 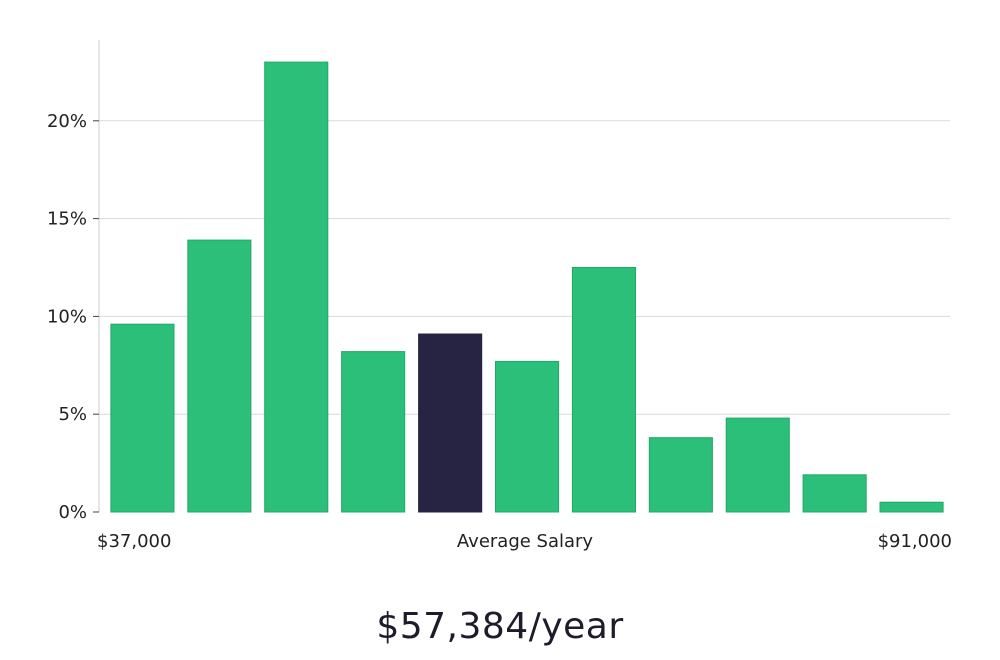 What do you see at coordinates (525, 541) in the screenshot?
I see `x-axis-title: Average Salary` at bounding box center [525, 541].